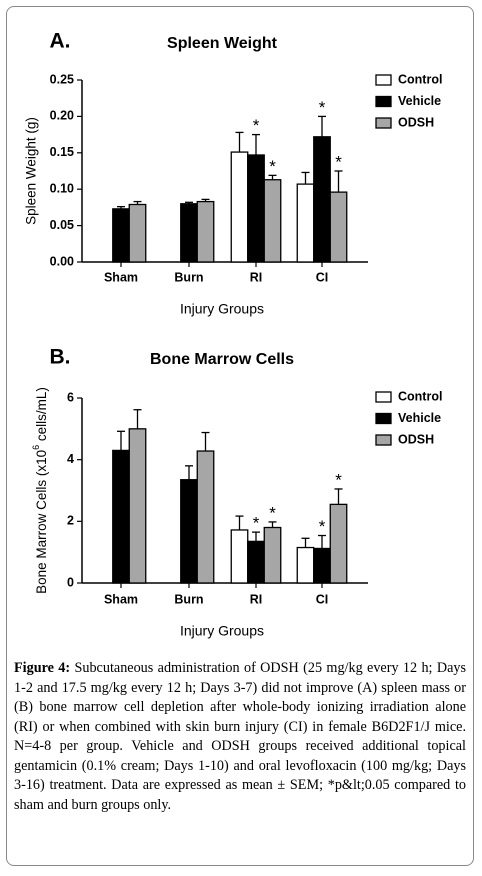  I want to click on panel-label: A., so click(60, 41).